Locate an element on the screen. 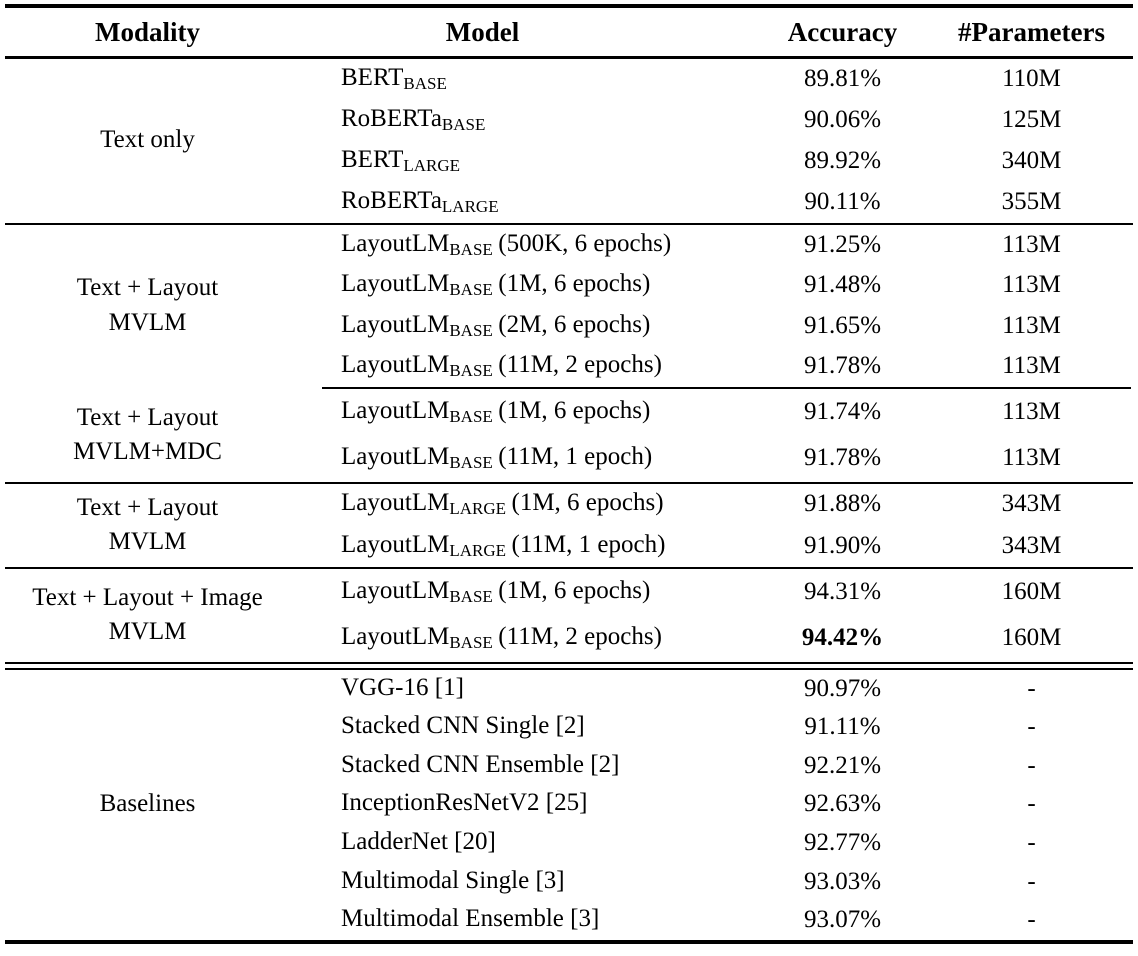 The height and width of the screenshot is (956, 1138). params-cell: 125M is located at coordinates (1031, 119).